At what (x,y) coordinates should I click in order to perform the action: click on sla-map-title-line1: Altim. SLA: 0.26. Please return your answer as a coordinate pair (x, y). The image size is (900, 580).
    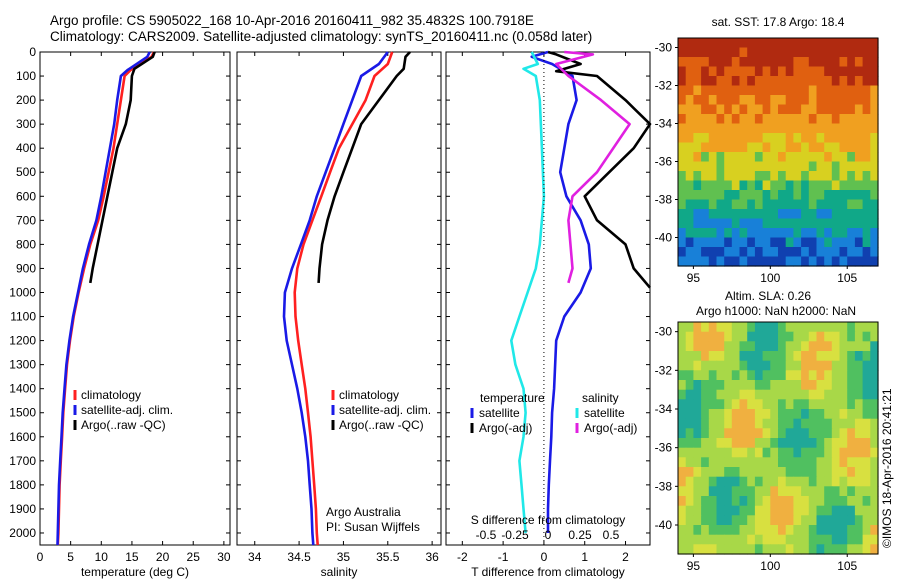
    Looking at the image, I should click on (768, 296).